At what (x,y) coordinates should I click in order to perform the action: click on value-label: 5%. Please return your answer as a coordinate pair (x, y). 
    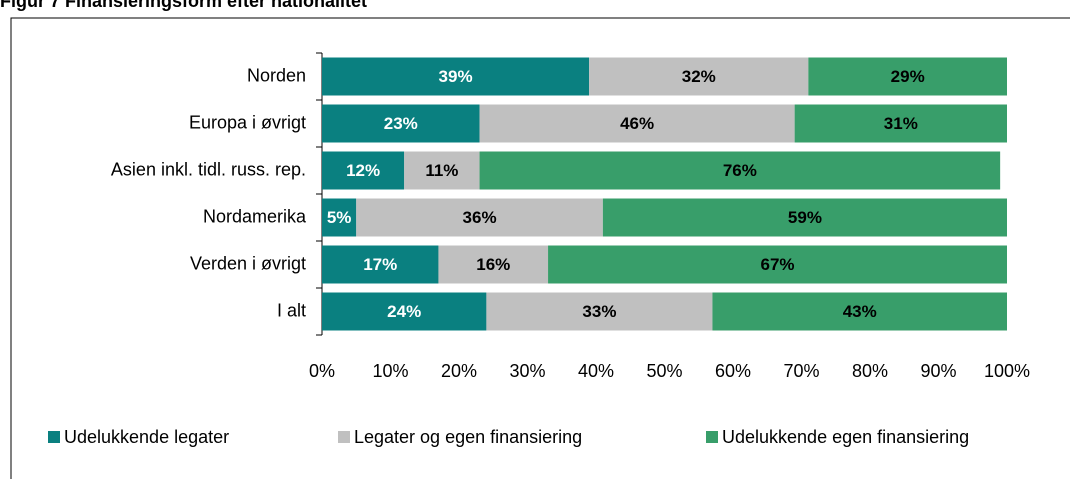
    Looking at the image, I should click on (339, 217).